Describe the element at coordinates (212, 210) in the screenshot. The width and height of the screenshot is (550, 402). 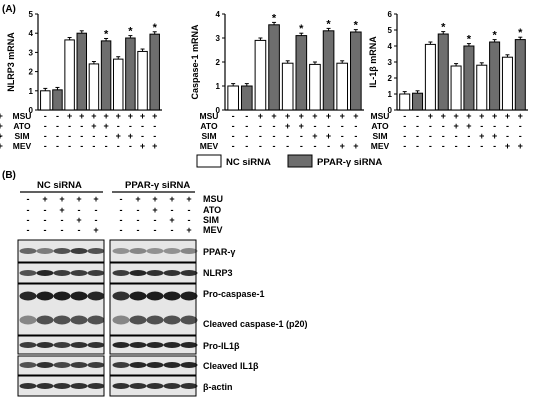
I see `blot-treatment-label: ATO` at that location.